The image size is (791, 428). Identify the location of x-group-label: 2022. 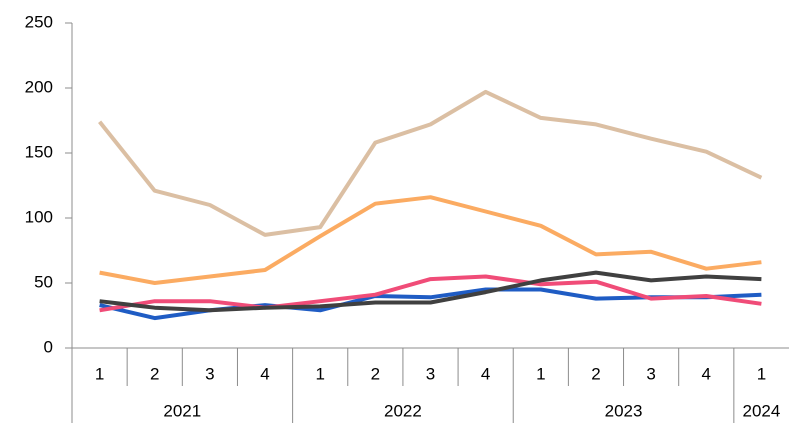
(403, 410).